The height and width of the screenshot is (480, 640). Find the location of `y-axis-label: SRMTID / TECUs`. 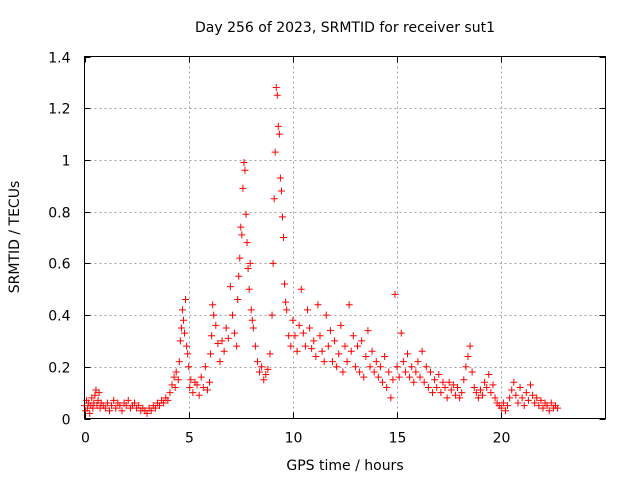

y-axis-label: SRMTID / TECUs is located at coordinates (15, 237).